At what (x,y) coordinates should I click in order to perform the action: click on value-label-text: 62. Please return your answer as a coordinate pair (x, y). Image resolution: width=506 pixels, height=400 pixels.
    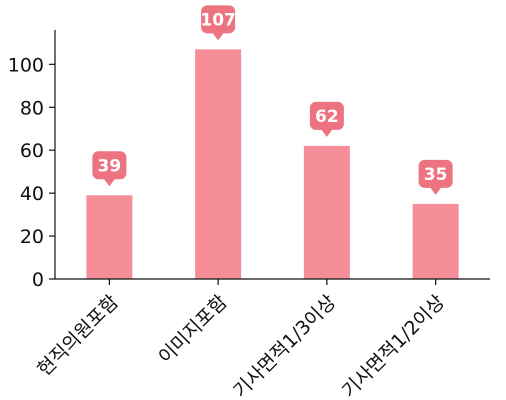
    Looking at the image, I should click on (327, 117).